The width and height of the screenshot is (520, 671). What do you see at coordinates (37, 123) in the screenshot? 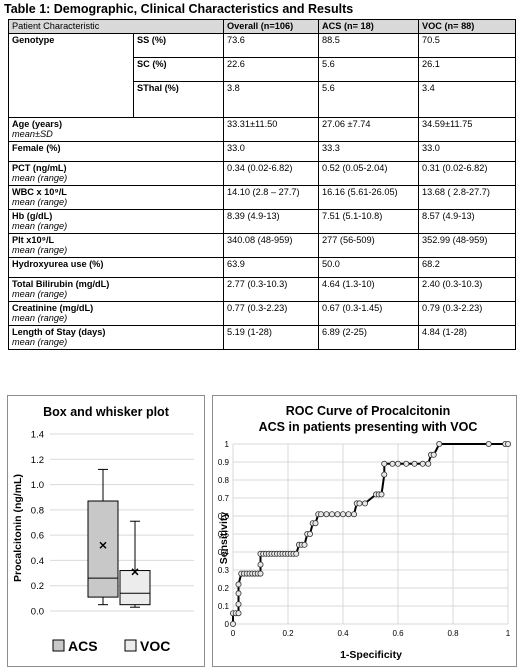
I see `row-label: Age (years)` at bounding box center [37, 123].